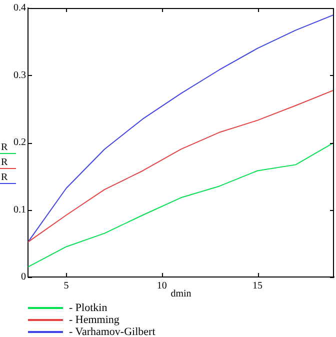  I want to click on legend-label: - Varhamov-Gilbert, so click(112, 331).